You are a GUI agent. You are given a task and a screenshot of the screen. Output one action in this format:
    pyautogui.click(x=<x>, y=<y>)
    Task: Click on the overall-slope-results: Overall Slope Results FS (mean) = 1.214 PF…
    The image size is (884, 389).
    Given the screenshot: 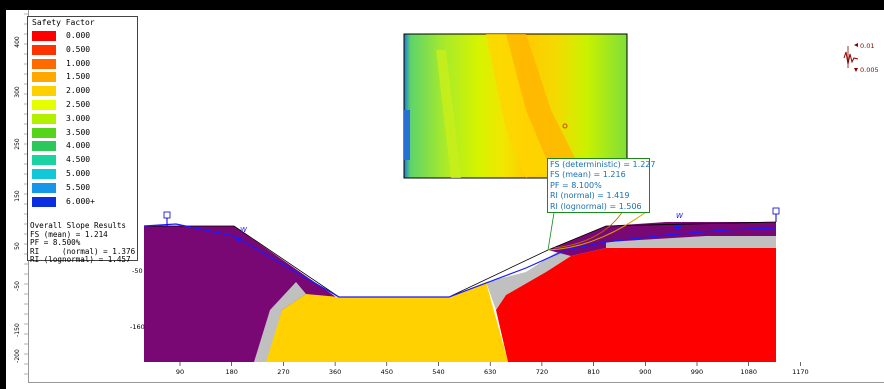 What is the action you would take?
    pyautogui.click(x=85, y=243)
    